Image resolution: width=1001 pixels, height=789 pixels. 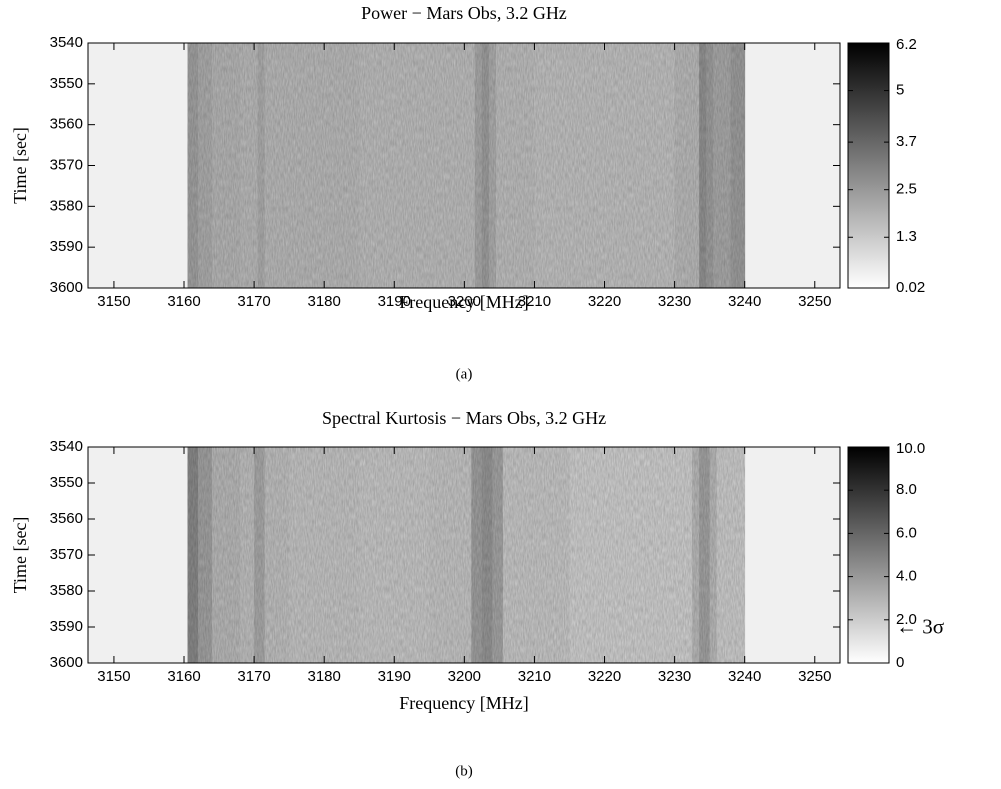 I want to click on colorbar-tick-label: 1.3, so click(x=906, y=236).